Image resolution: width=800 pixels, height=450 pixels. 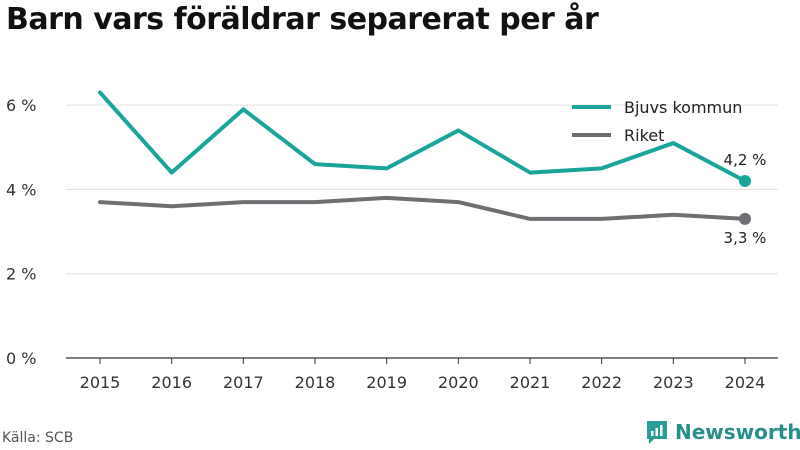 What do you see at coordinates (386, 382) in the screenshot?
I see `x-tick-label: 2019` at bounding box center [386, 382].